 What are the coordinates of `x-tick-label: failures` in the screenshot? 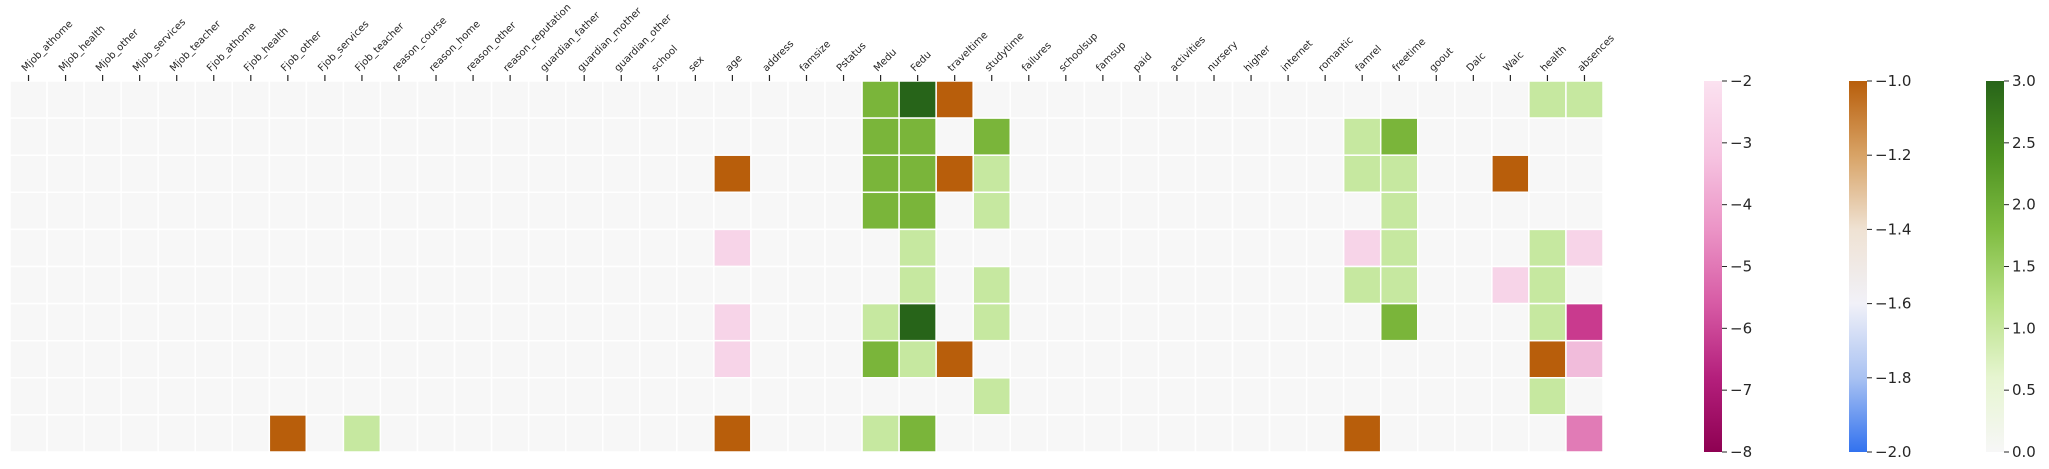 It's located at (1037, 57).